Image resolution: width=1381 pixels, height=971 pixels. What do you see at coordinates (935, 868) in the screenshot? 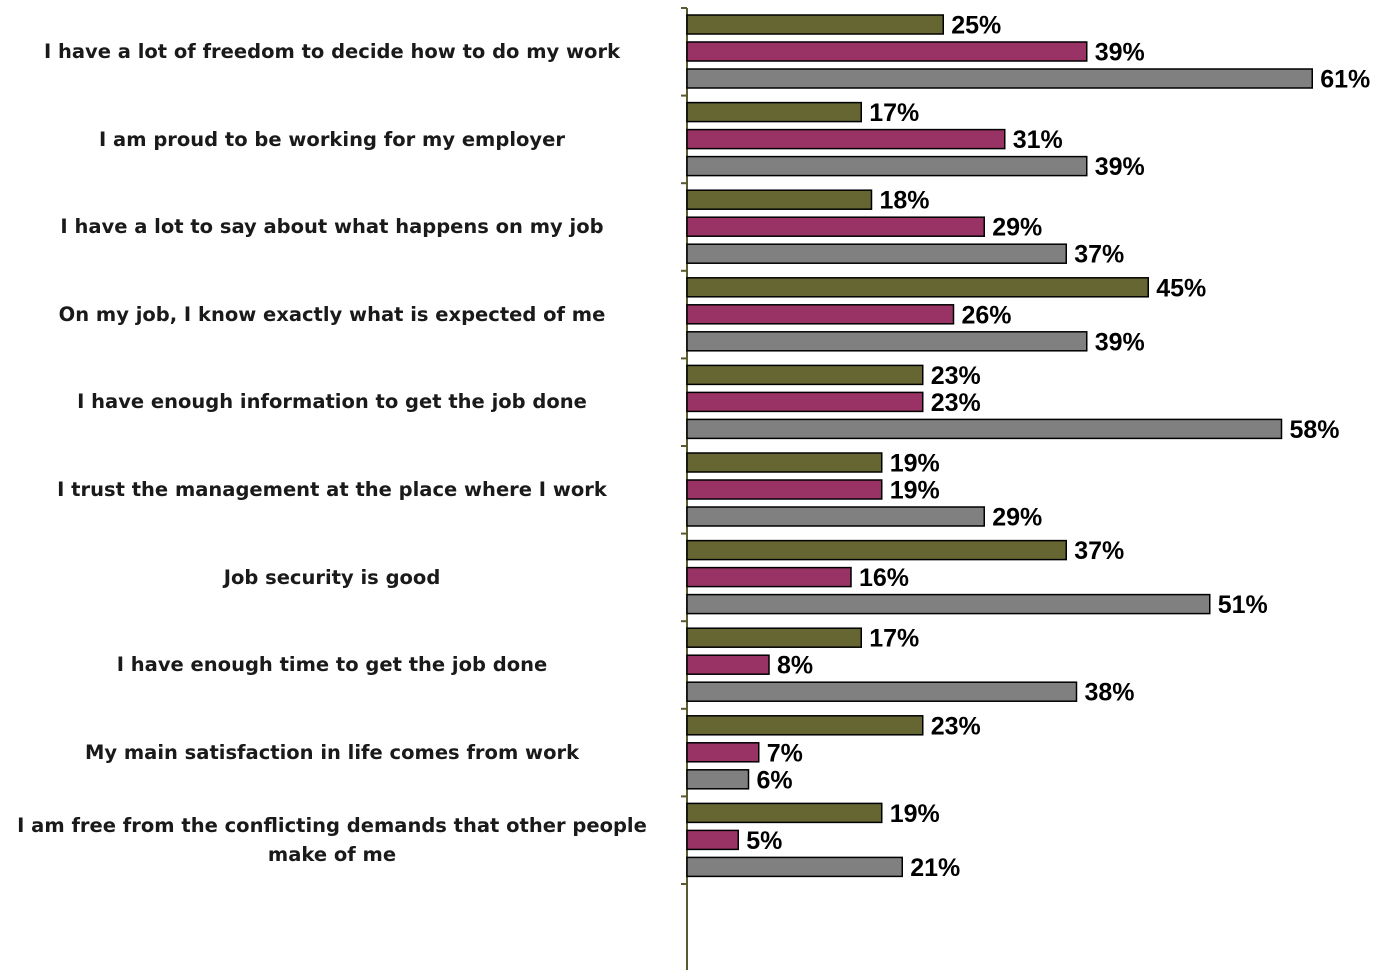
I see `data-label: 21%` at bounding box center [935, 868].